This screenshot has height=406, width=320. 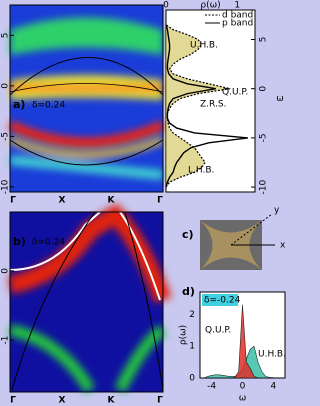 I want to click on axis-label: x, so click(x=283, y=246).